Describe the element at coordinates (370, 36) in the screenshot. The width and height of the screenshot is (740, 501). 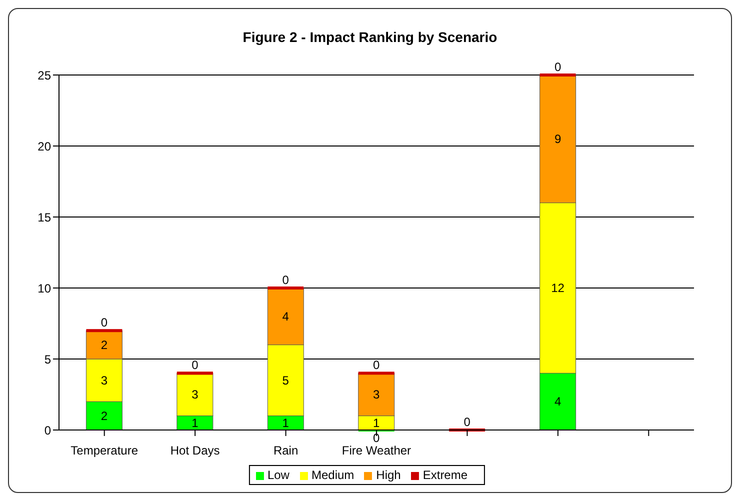
I see `chart-title: Figure 2 - Impact Ranking by Scenario` at that location.